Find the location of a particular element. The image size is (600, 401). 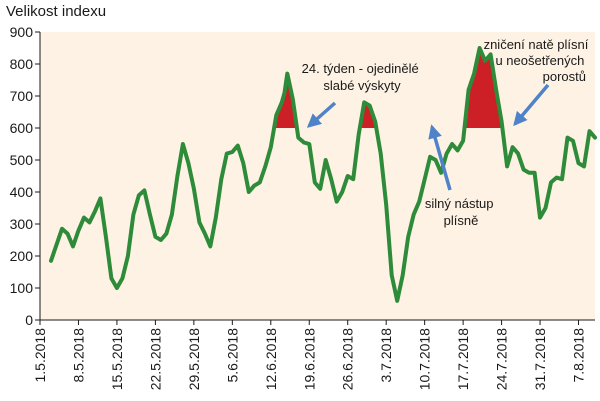

y-tick-label: 900 is located at coordinates (22, 32).